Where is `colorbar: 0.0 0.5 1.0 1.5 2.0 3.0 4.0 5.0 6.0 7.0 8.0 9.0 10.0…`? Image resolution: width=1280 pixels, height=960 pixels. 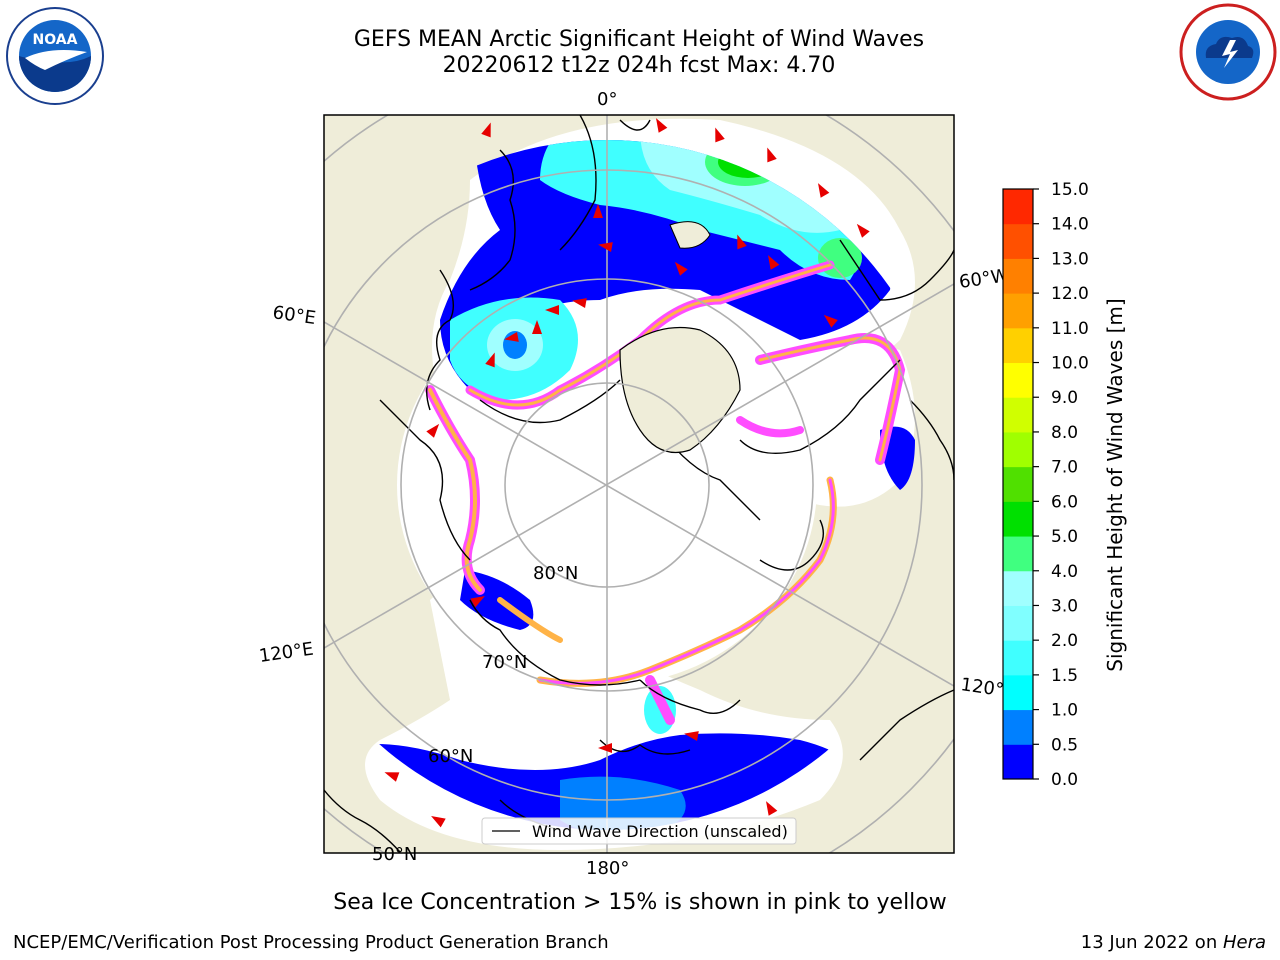
colorbar: 0.0 0.5 1.0 1.5 2.0 3.0 4.0 5.0 6.0 7.0 8.0 9.0 10.0… is located at coordinates (1045, 485).